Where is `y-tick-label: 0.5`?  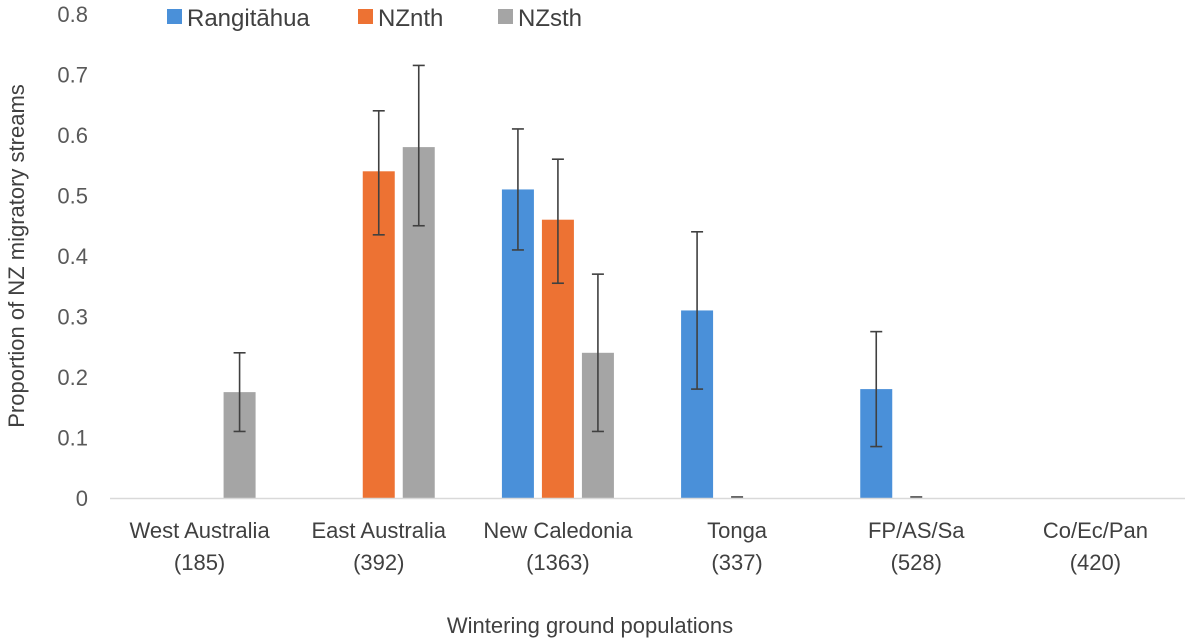
y-tick-label: 0.5 is located at coordinates (72, 196).